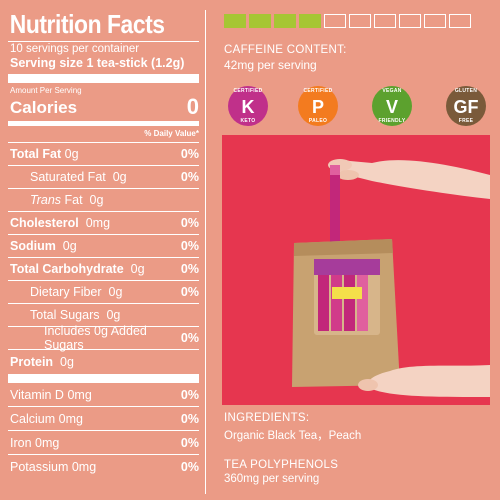  I want to click on paleo-badge-icon: CERTIFIED P PALEO, so click(318, 106).